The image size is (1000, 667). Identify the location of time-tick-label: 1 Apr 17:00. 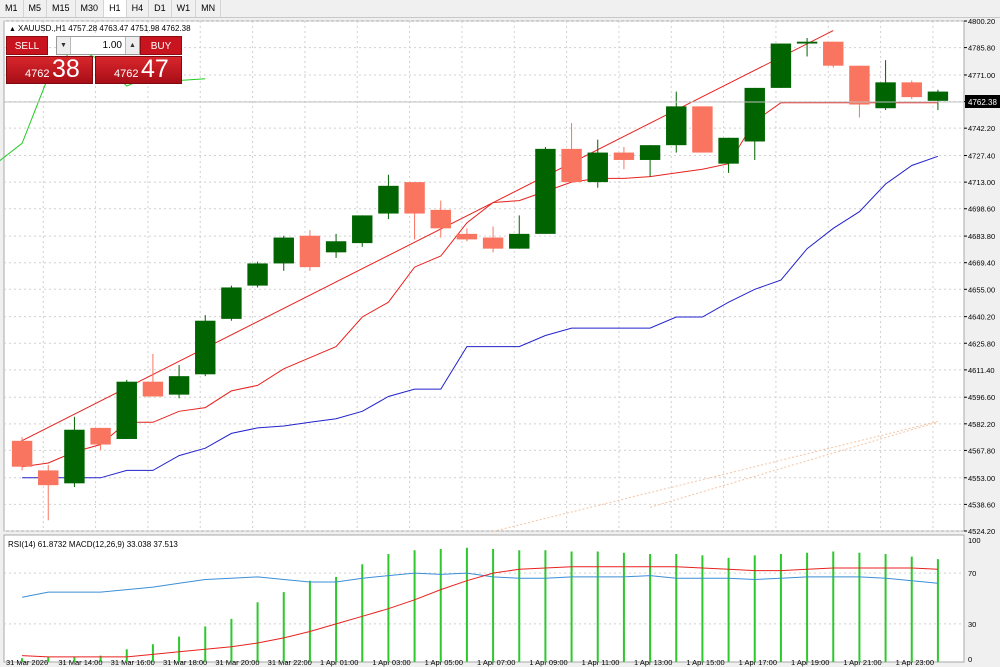
(758, 662).